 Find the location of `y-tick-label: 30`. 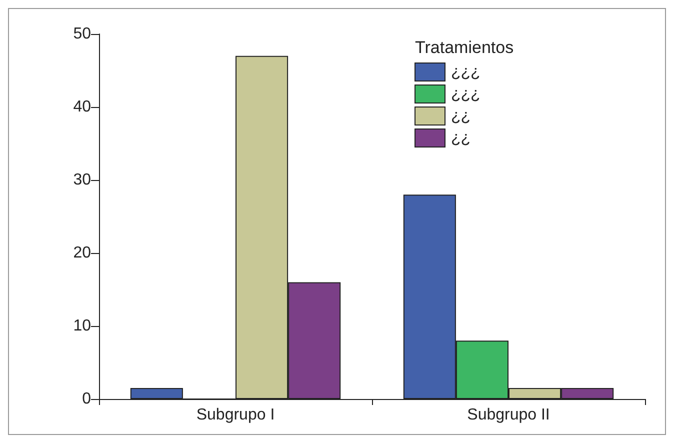

y-tick-label: 30 is located at coordinates (82, 180).